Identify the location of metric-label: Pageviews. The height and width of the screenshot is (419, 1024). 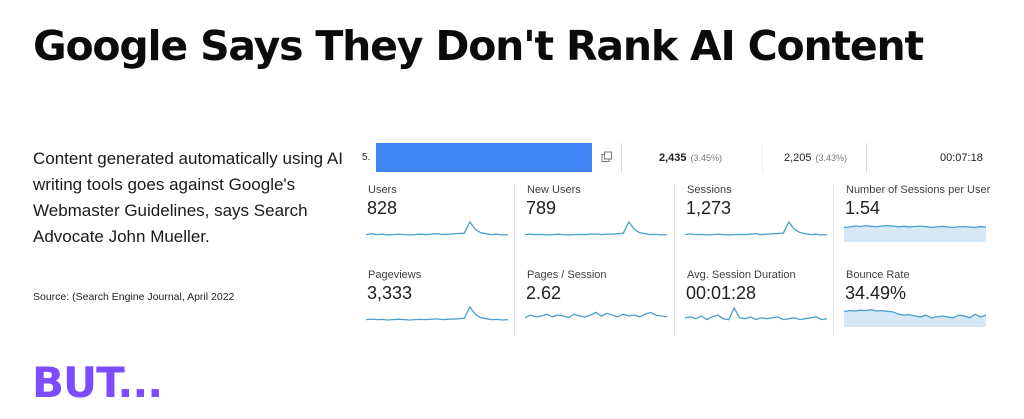
(395, 275).